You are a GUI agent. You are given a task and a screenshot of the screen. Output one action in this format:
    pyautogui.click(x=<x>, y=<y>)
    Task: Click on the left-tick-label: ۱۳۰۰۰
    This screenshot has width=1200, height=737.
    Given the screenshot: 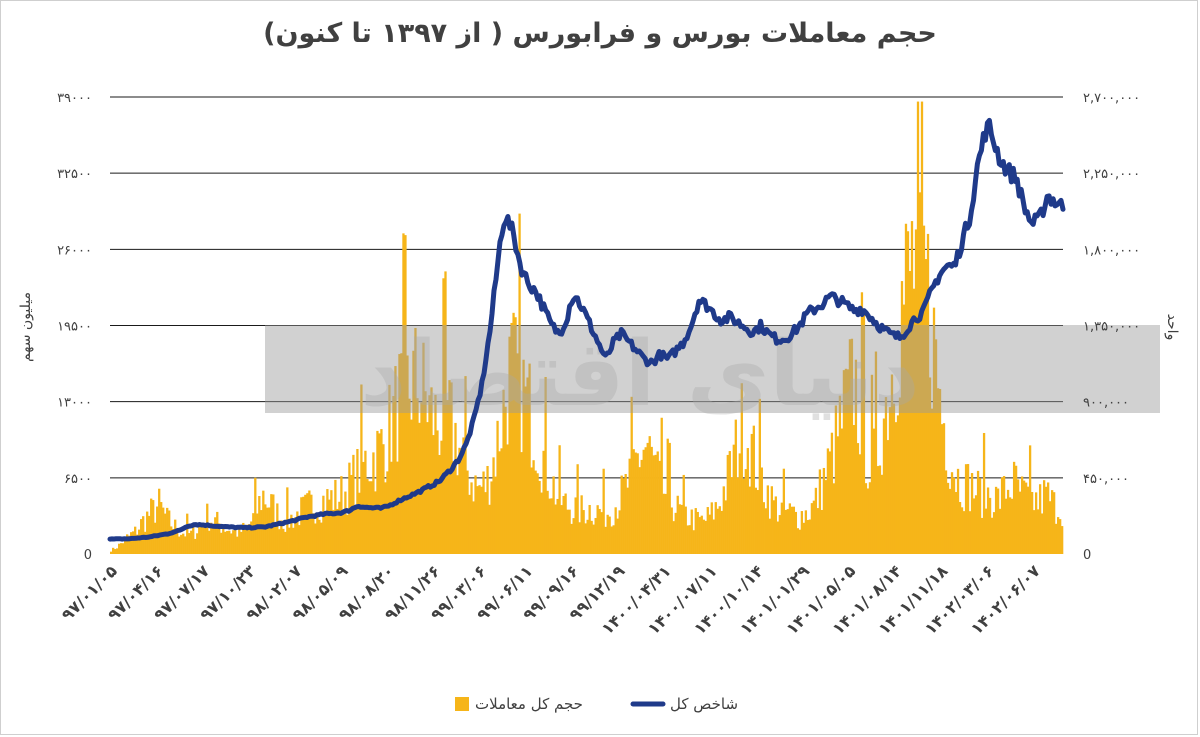 What is the action you would take?
    pyautogui.click(x=74, y=403)
    